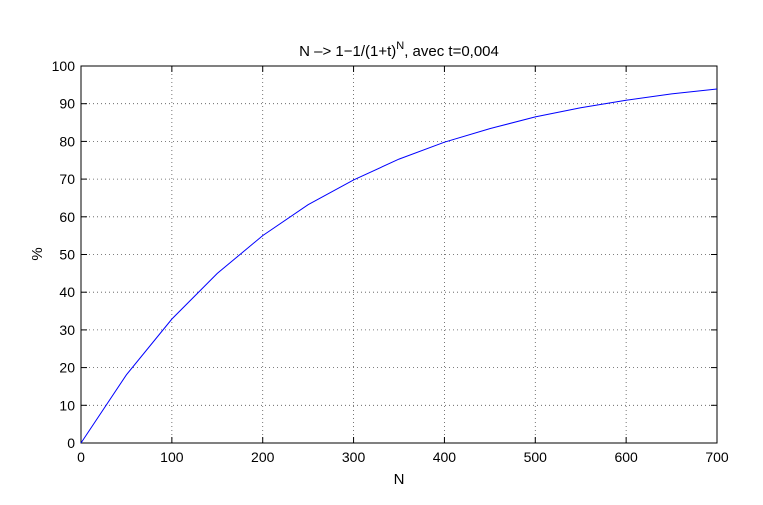 Image resolution: width=763 pixels, height=505 pixels. I want to click on y-tick-labels: 0 10 20 30 40 50 60 70 80 90 100, so click(64, 254).